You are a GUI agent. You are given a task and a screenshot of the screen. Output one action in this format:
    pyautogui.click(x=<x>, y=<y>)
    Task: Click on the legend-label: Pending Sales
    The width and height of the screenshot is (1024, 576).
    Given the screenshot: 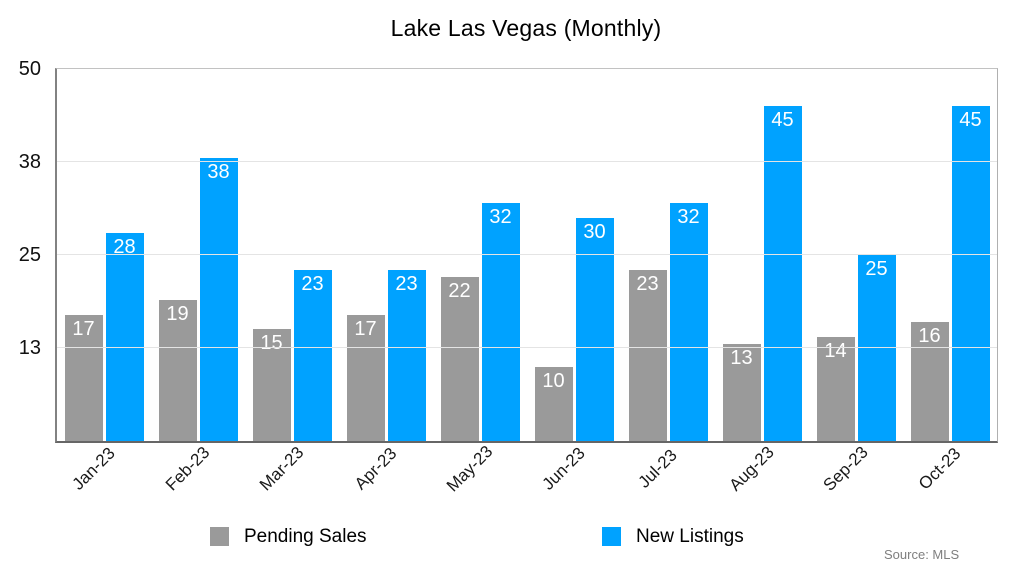 What is the action you would take?
    pyautogui.click(x=305, y=536)
    